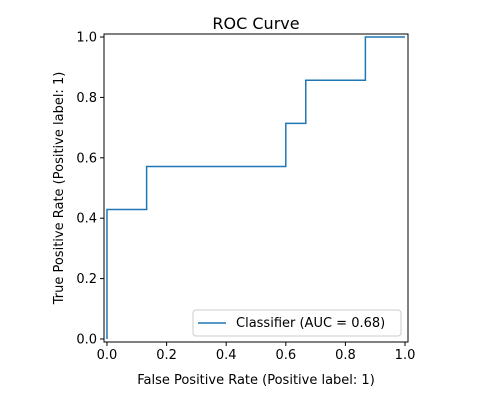 This screenshot has height=400, width=500. Describe the element at coordinates (345, 355) in the screenshot. I see `x-tick-label: 0.8` at that location.